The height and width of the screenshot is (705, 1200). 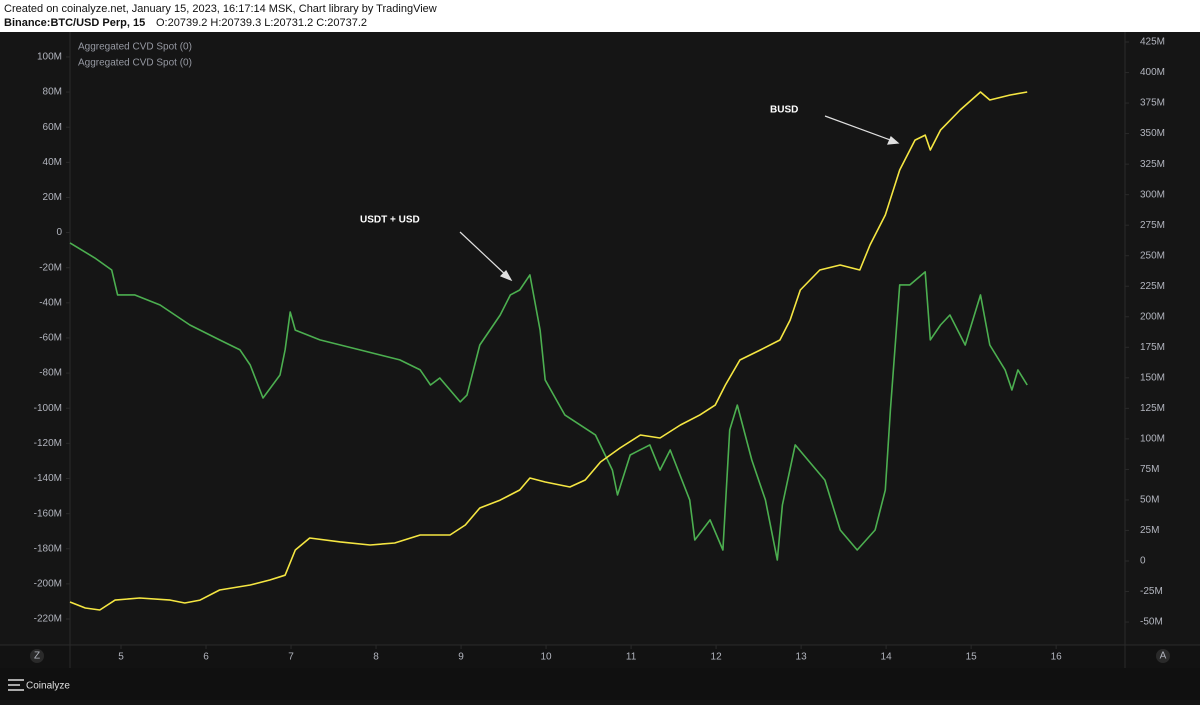 What do you see at coordinates (261, 23) in the screenshot?
I see `ohlc-text: O:20739.2 H:20739.3 L:20731.2 C:20737.2` at bounding box center [261, 23].